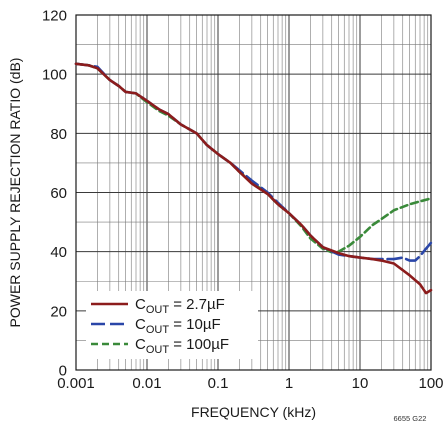 Image resolution: width=446 pixels, height=423 pixels. What do you see at coordinates (58, 311) in the screenshot?
I see `y-tick-label: 20` at bounding box center [58, 311].